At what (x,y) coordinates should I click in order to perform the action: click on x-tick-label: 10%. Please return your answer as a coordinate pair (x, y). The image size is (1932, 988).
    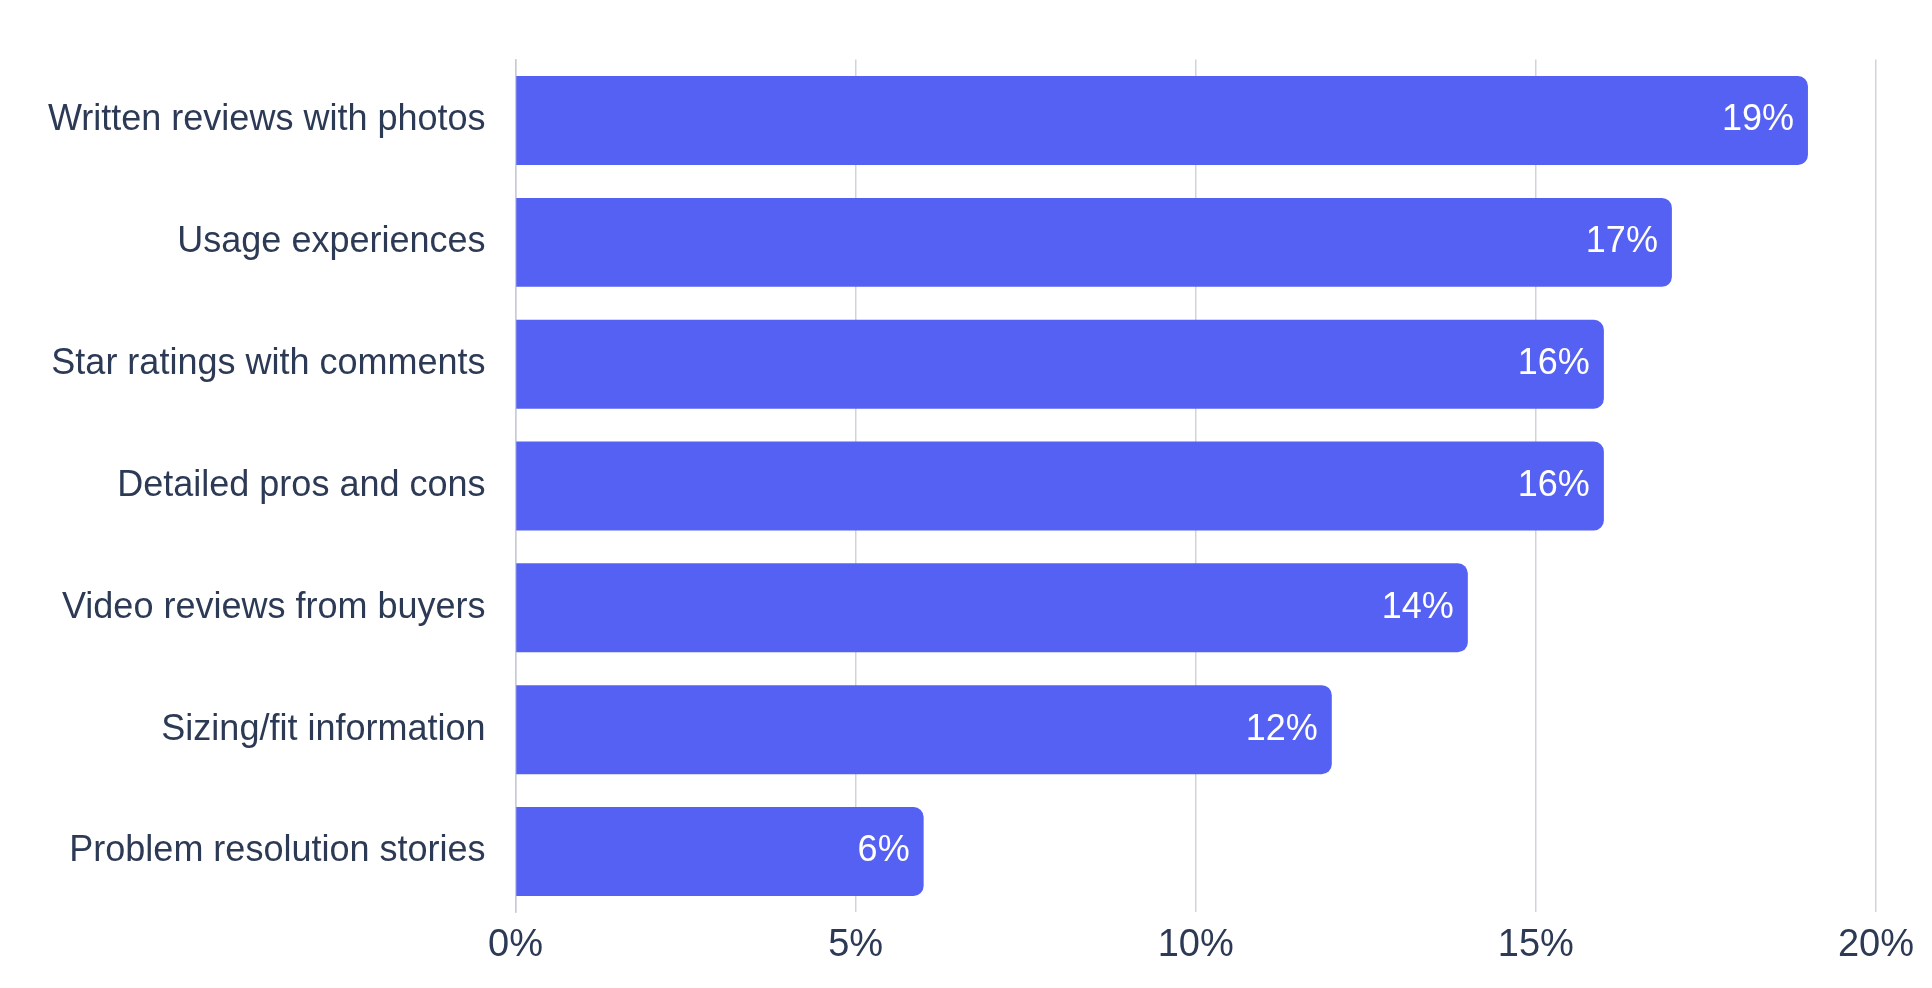
    Looking at the image, I should click on (1195, 942).